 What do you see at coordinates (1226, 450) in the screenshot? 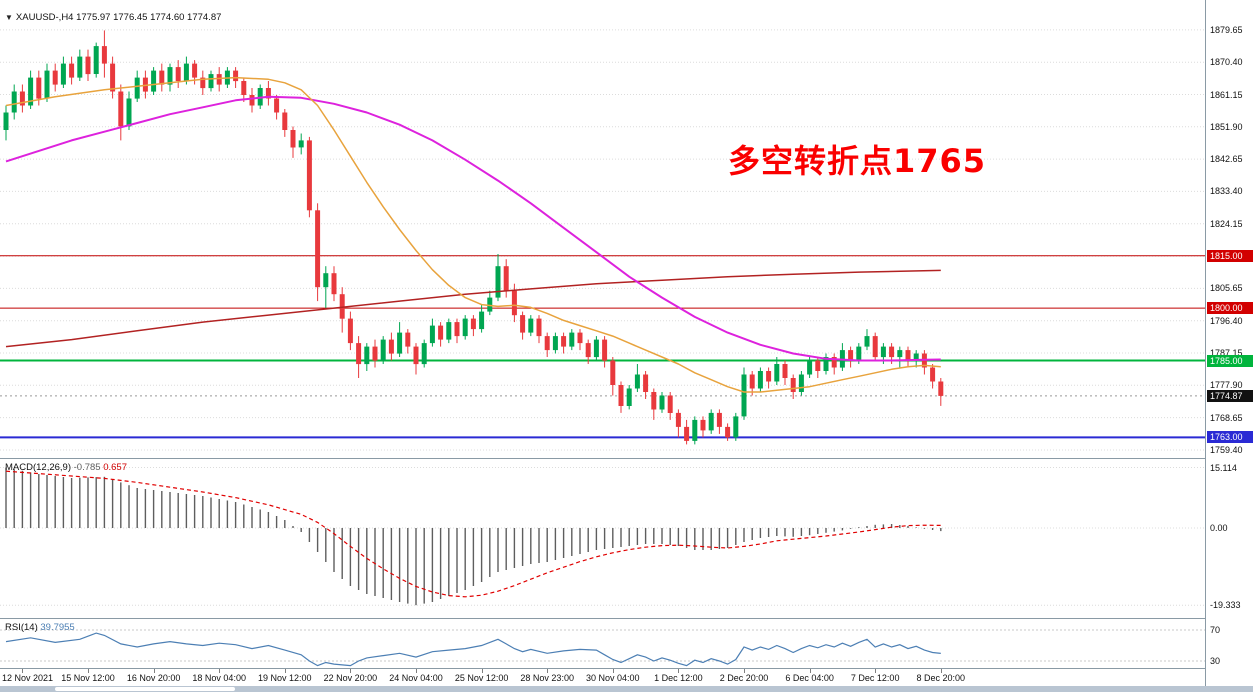
I see `price-axis-label: 1759.40` at bounding box center [1226, 450].